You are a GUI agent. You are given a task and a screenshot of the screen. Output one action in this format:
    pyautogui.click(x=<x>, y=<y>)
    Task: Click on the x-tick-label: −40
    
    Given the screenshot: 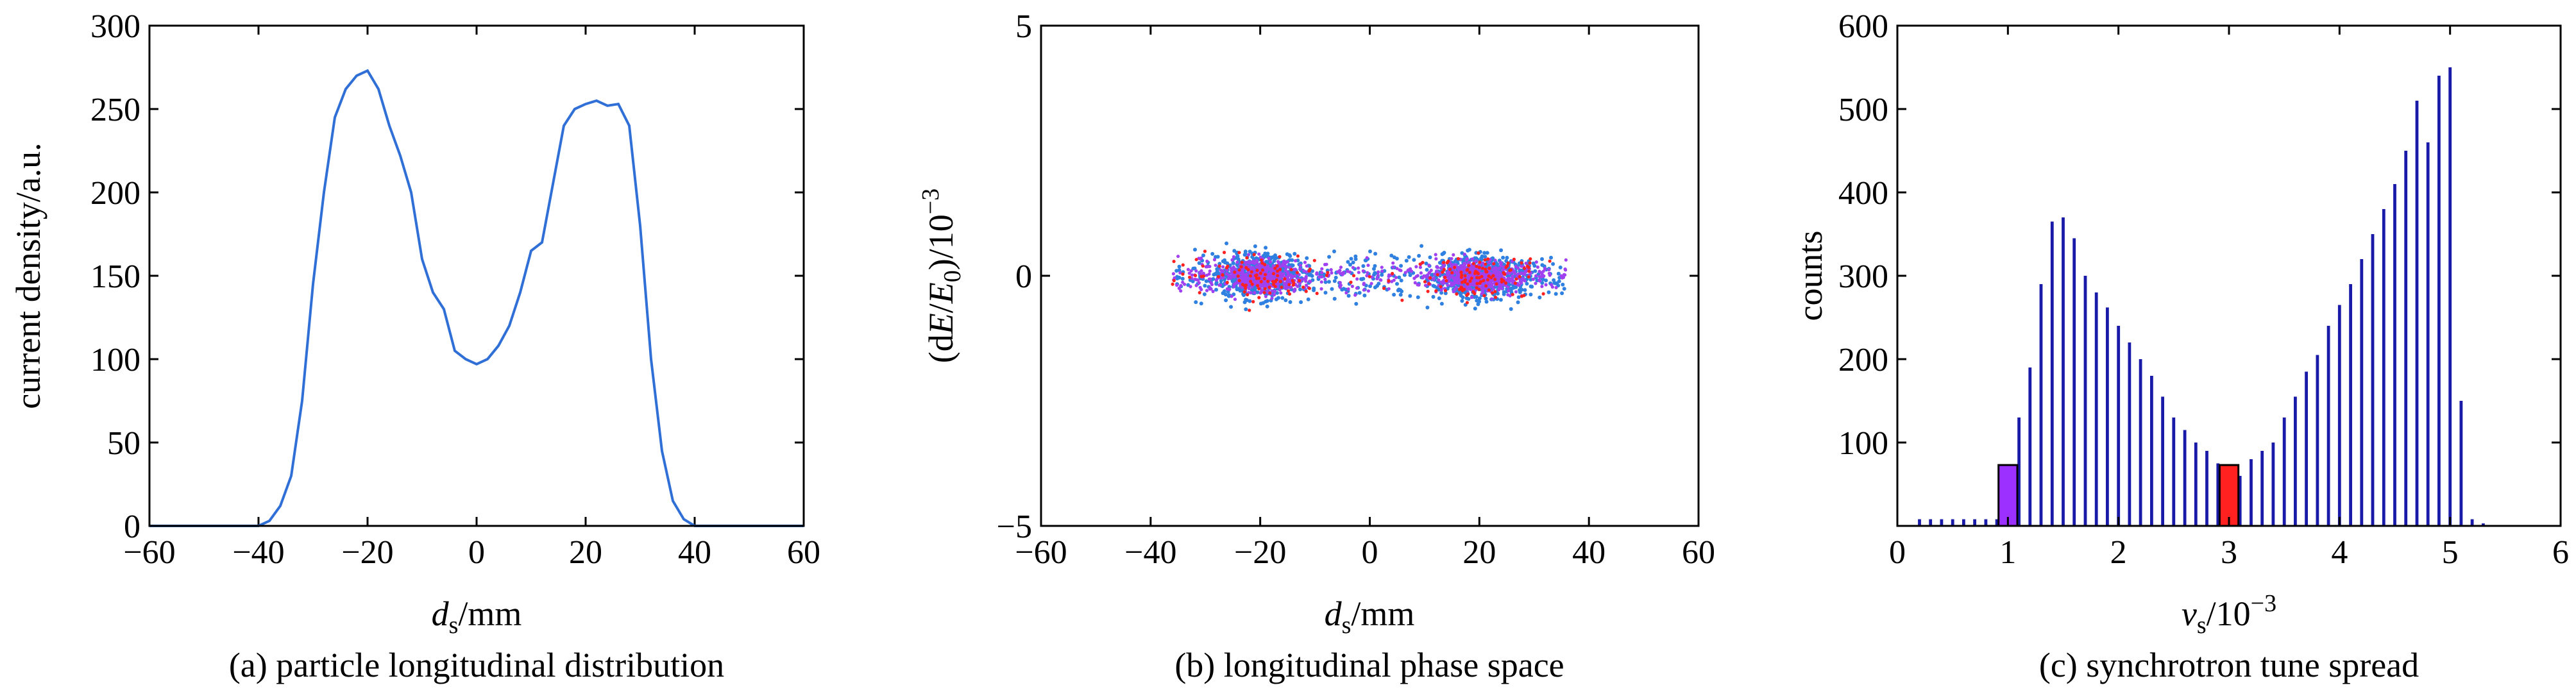 What is the action you would take?
    pyautogui.click(x=258, y=552)
    